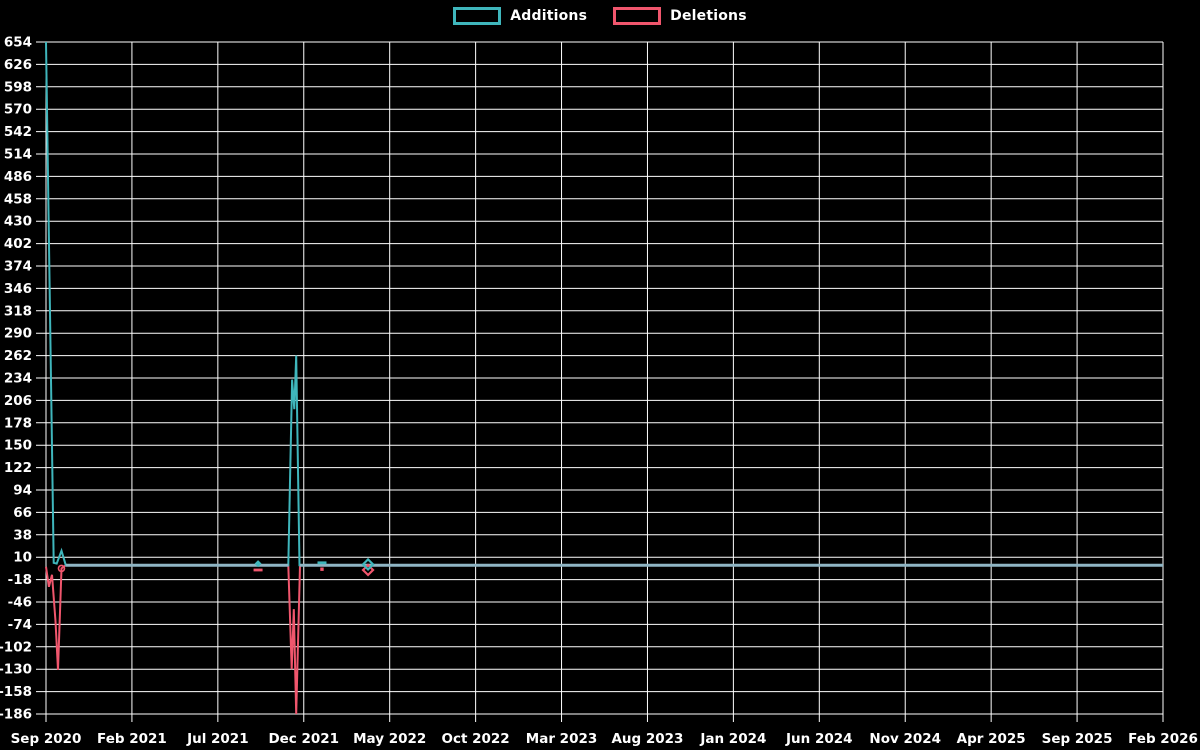 The width and height of the screenshot is (1200, 750). Describe the element at coordinates (1163, 739) in the screenshot. I see `x-tick-label: Feb 2026` at that location.